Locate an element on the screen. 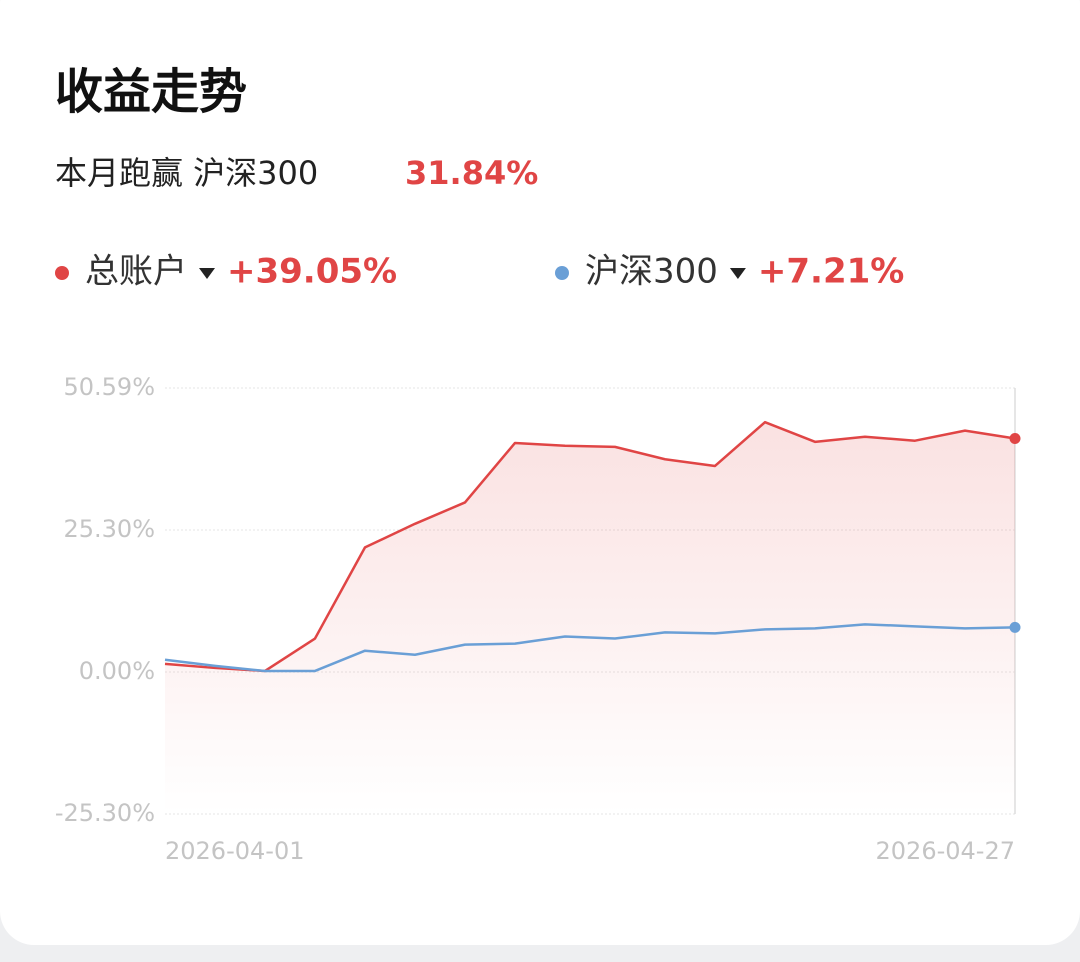 The width and height of the screenshot is (1080, 962). legend-label: 总账户 is located at coordinates (136, 272).